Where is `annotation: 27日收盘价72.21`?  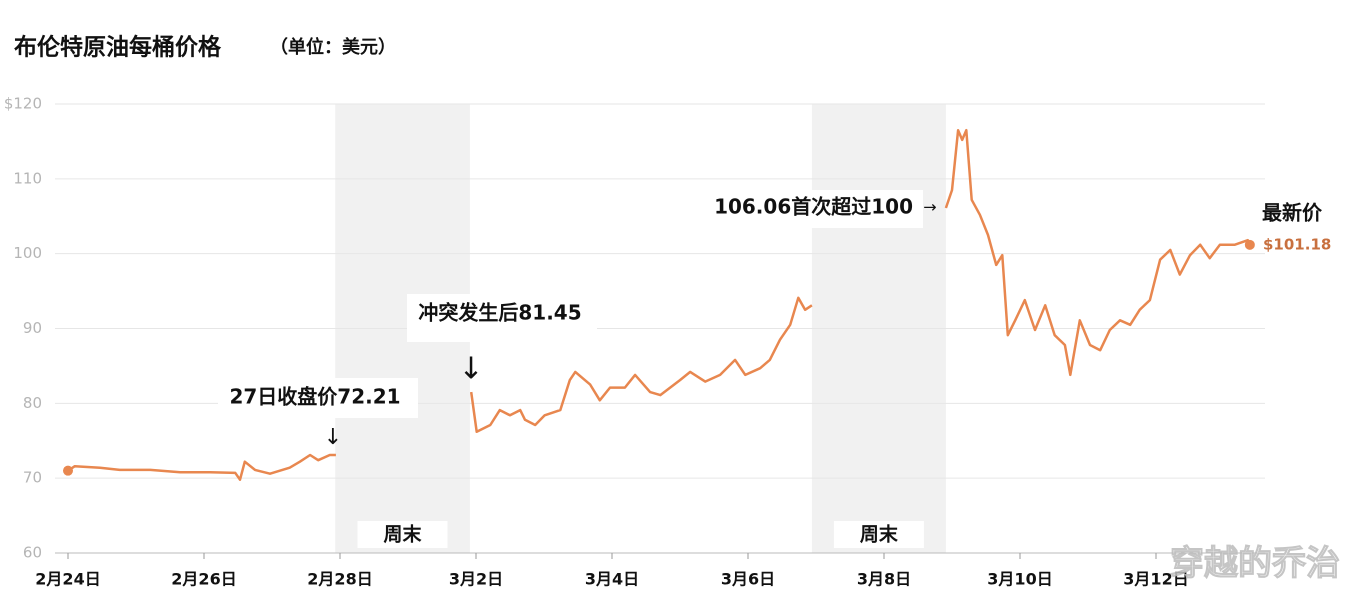
annotation: 27日收盘价72.21 is located at coordinates (314, 397).